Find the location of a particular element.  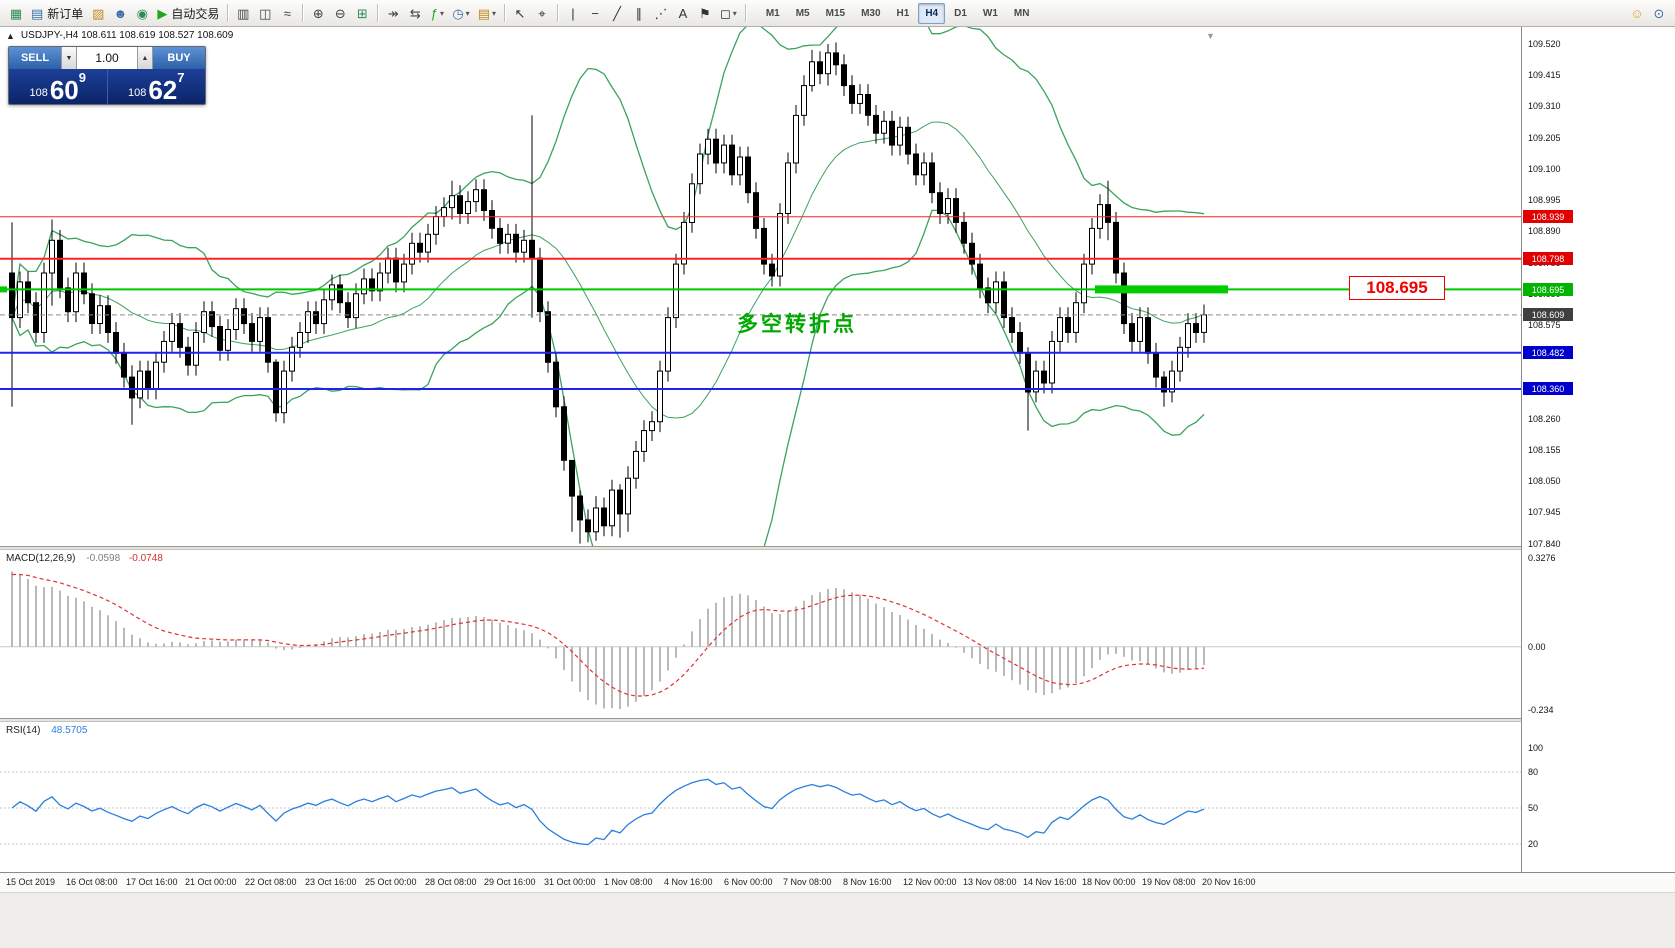

buy-button: BUY is located at coordinates (179, 58).